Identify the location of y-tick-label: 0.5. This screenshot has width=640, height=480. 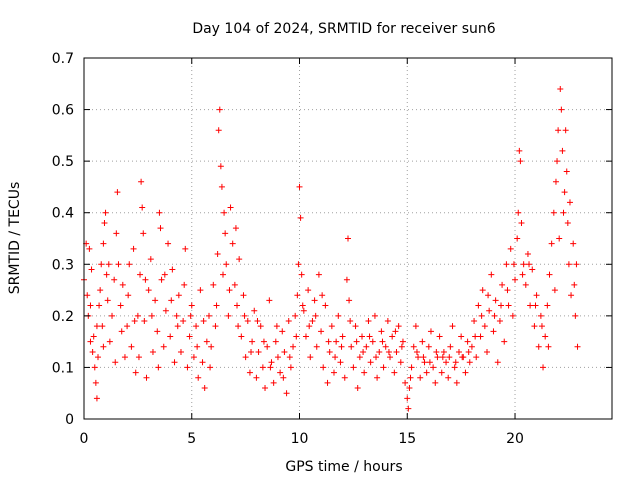
(63, 162).